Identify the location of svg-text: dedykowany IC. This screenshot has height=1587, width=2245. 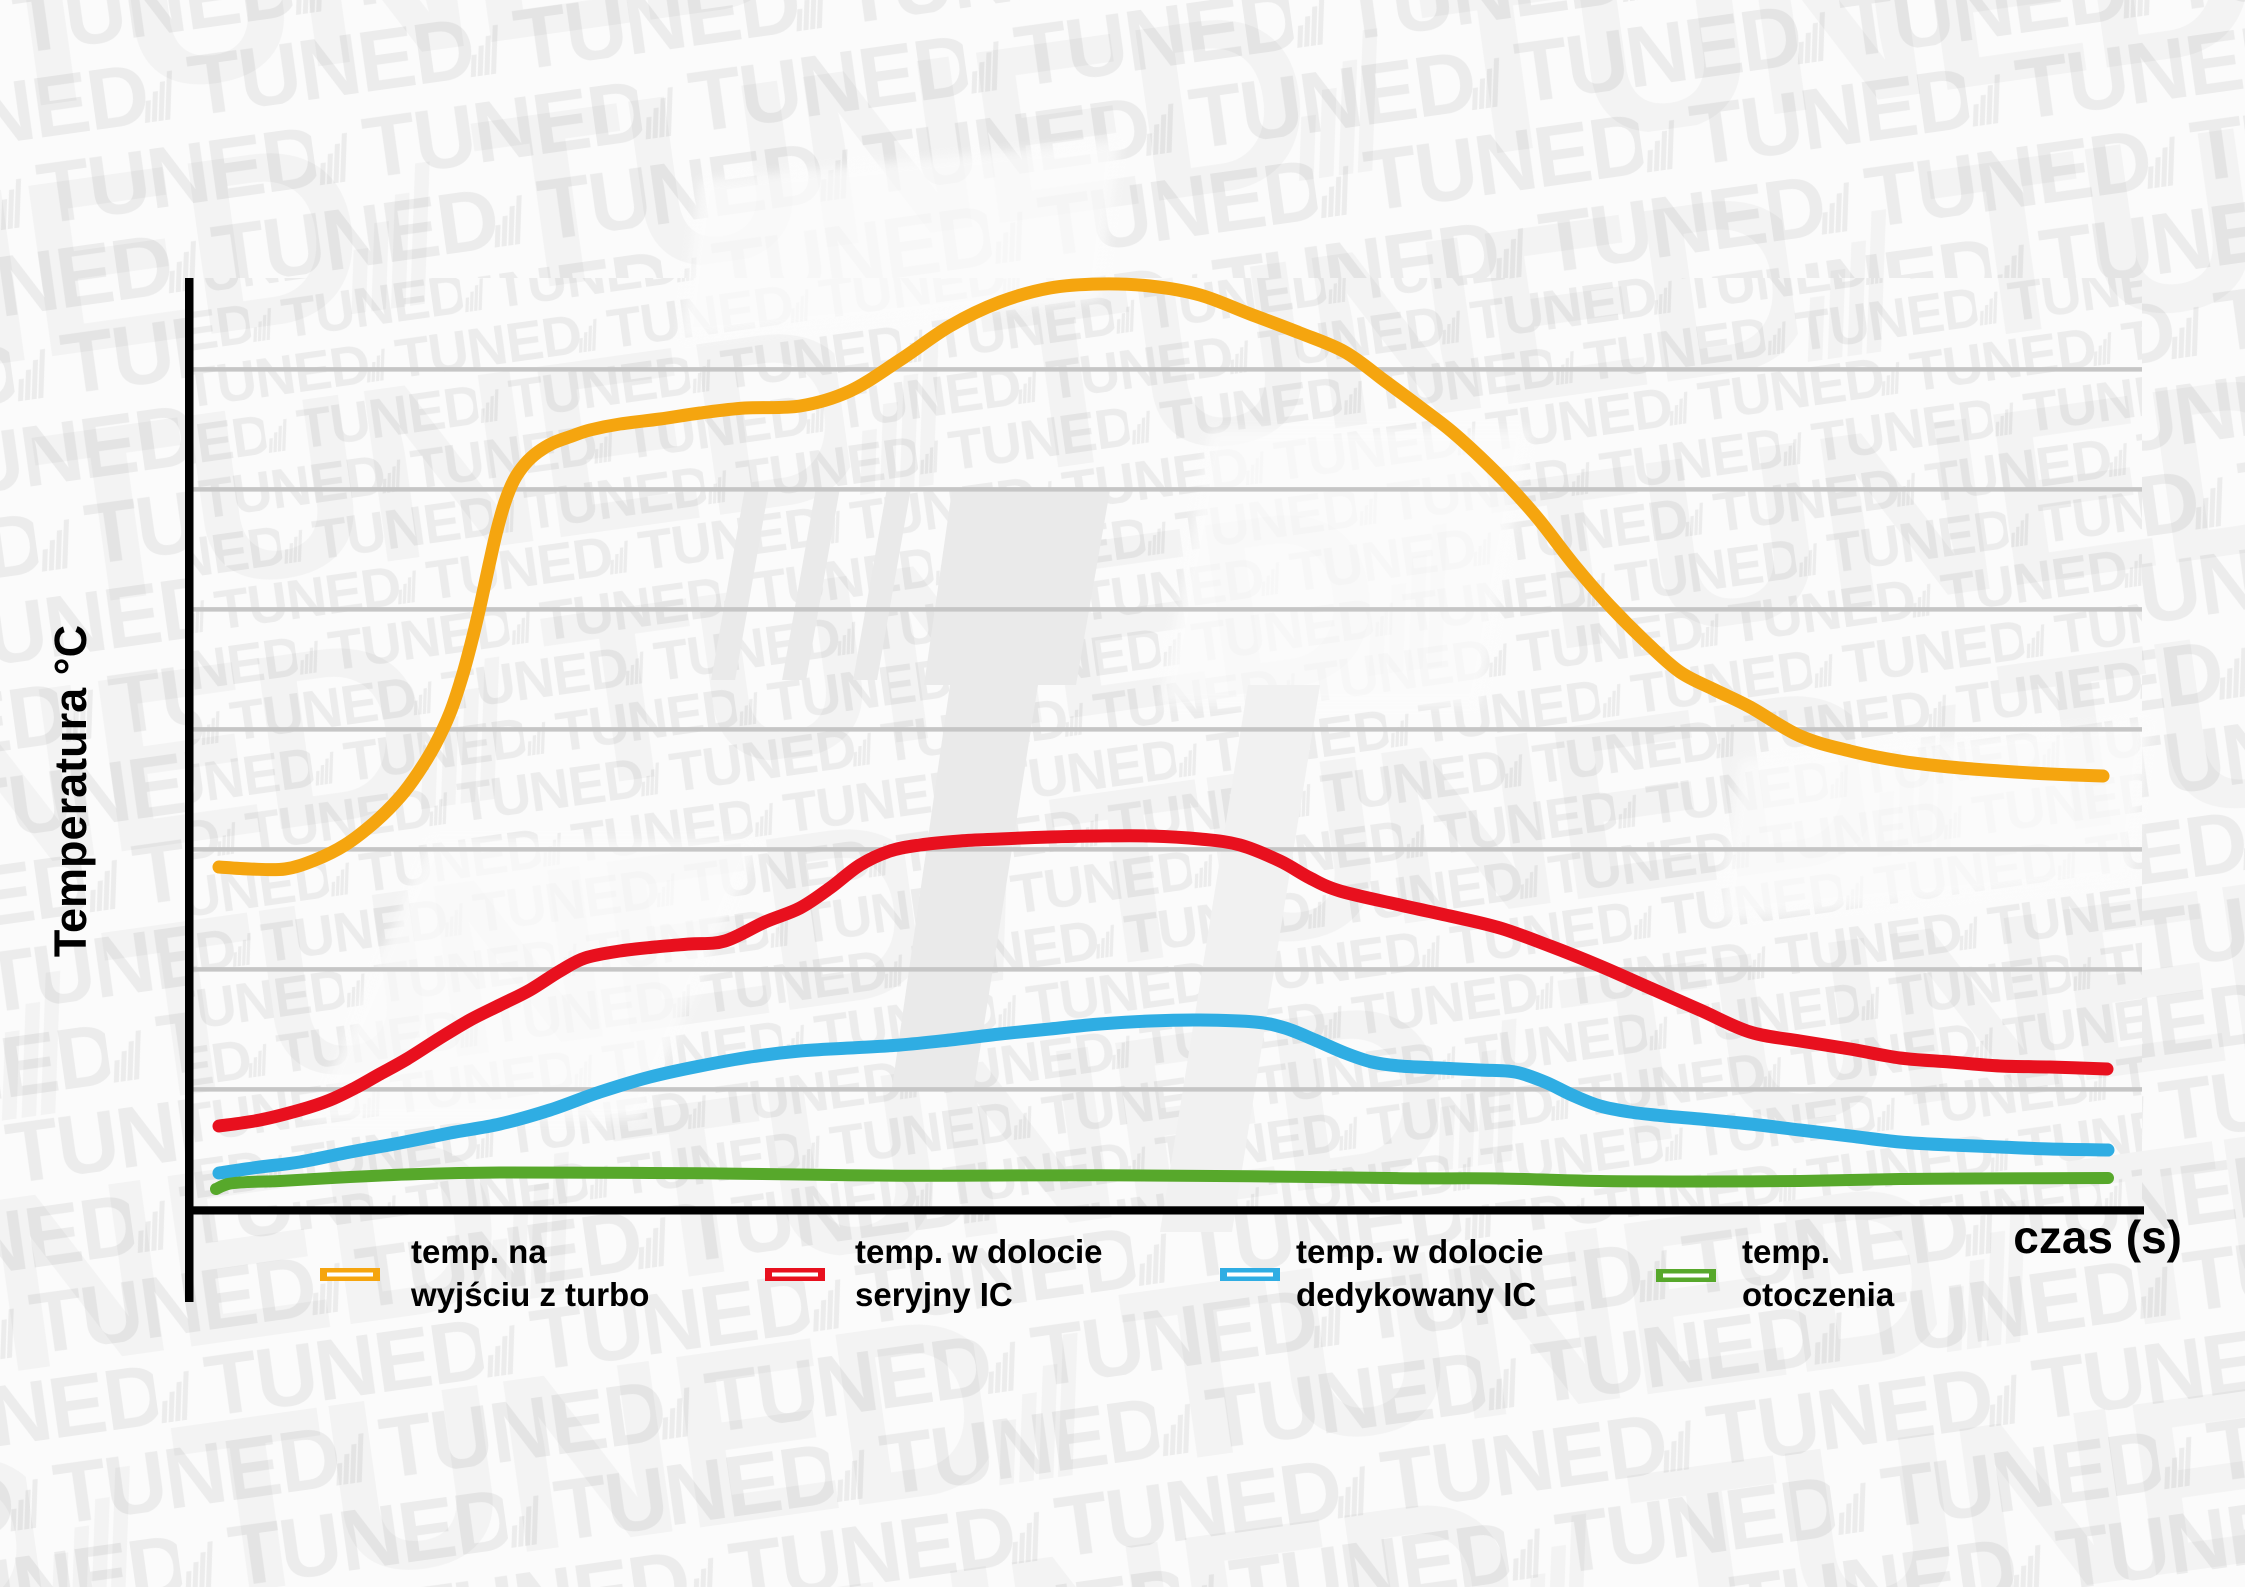
(1416, 1294).